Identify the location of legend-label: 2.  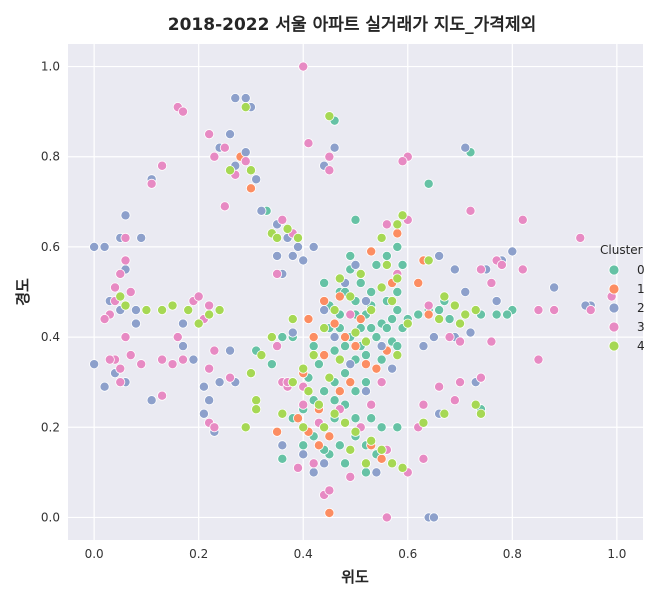
(641, 308).